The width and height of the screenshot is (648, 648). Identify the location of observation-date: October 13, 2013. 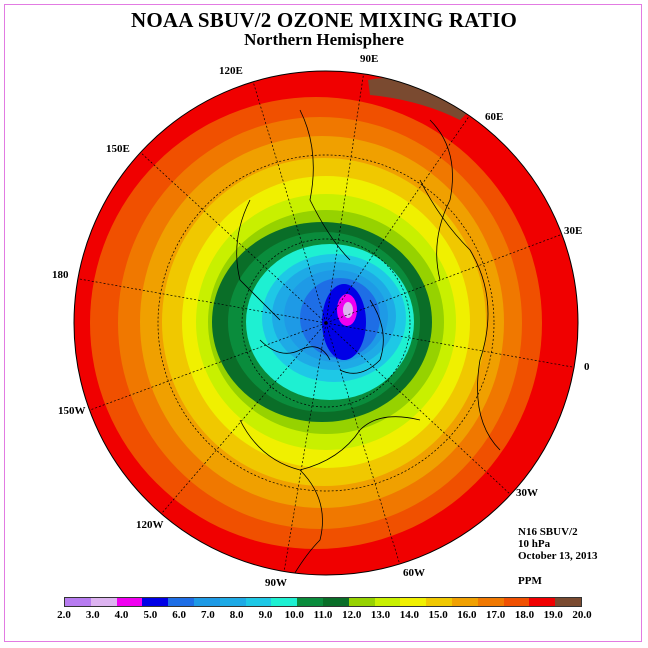
(558, 556).